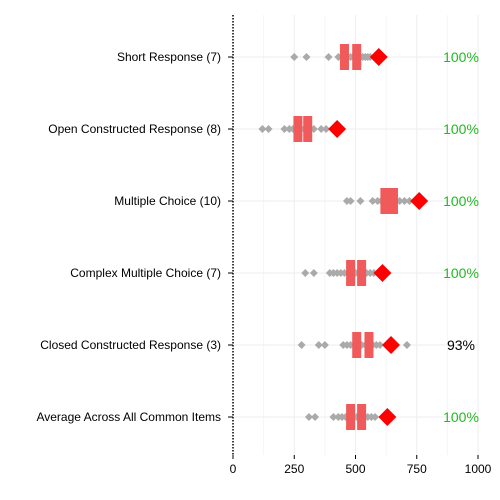 Image resolution: width=500 pixels, height=500 pixels. Describe the element at coordinates (294, 469) in the screenshot. I see `x-tick-label: 250` at that location.